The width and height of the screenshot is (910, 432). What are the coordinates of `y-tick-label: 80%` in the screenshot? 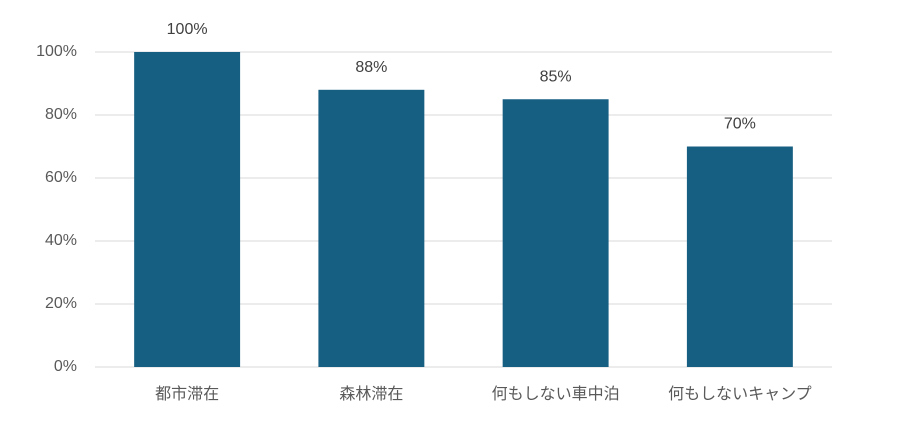 It's located at (61, 114).